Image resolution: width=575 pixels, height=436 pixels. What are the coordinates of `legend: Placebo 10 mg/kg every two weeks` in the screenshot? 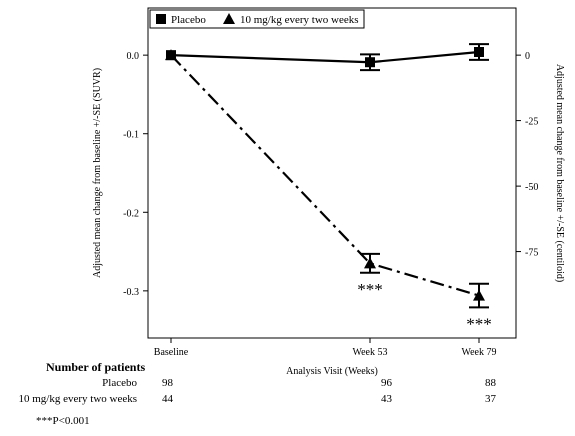 It's located at (257, 19).